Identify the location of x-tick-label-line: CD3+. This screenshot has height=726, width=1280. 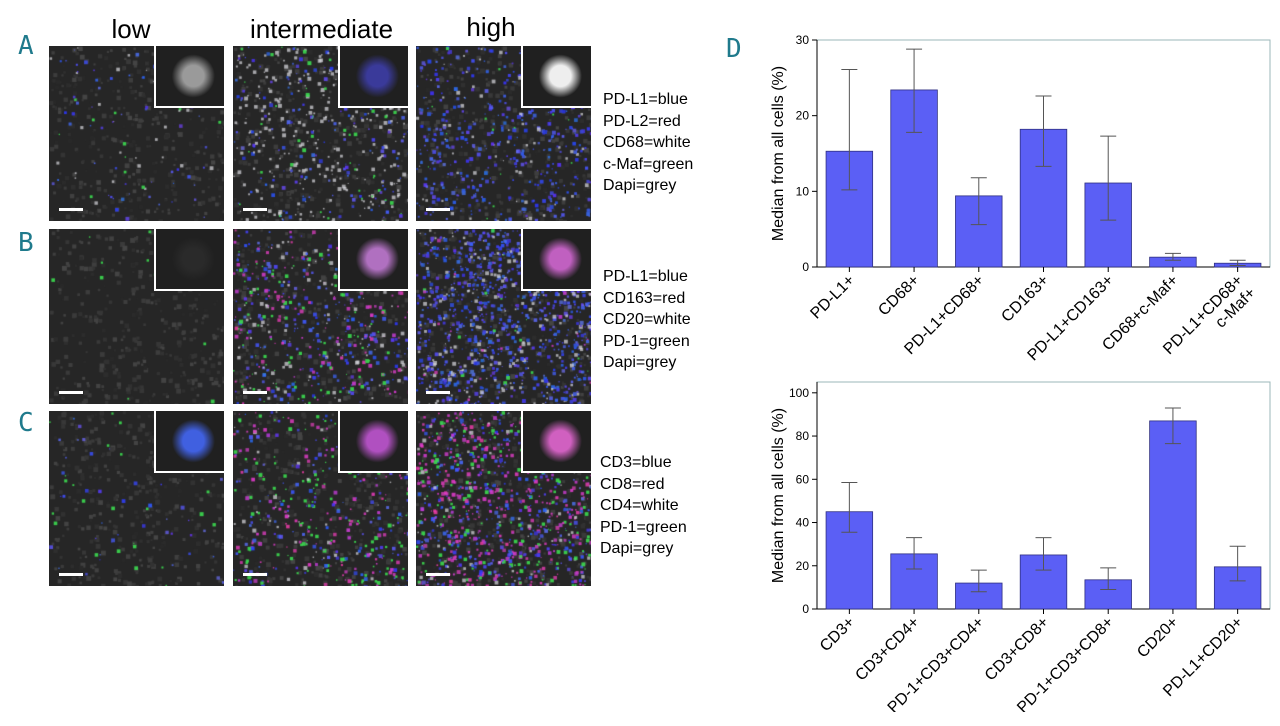
(837, 634).